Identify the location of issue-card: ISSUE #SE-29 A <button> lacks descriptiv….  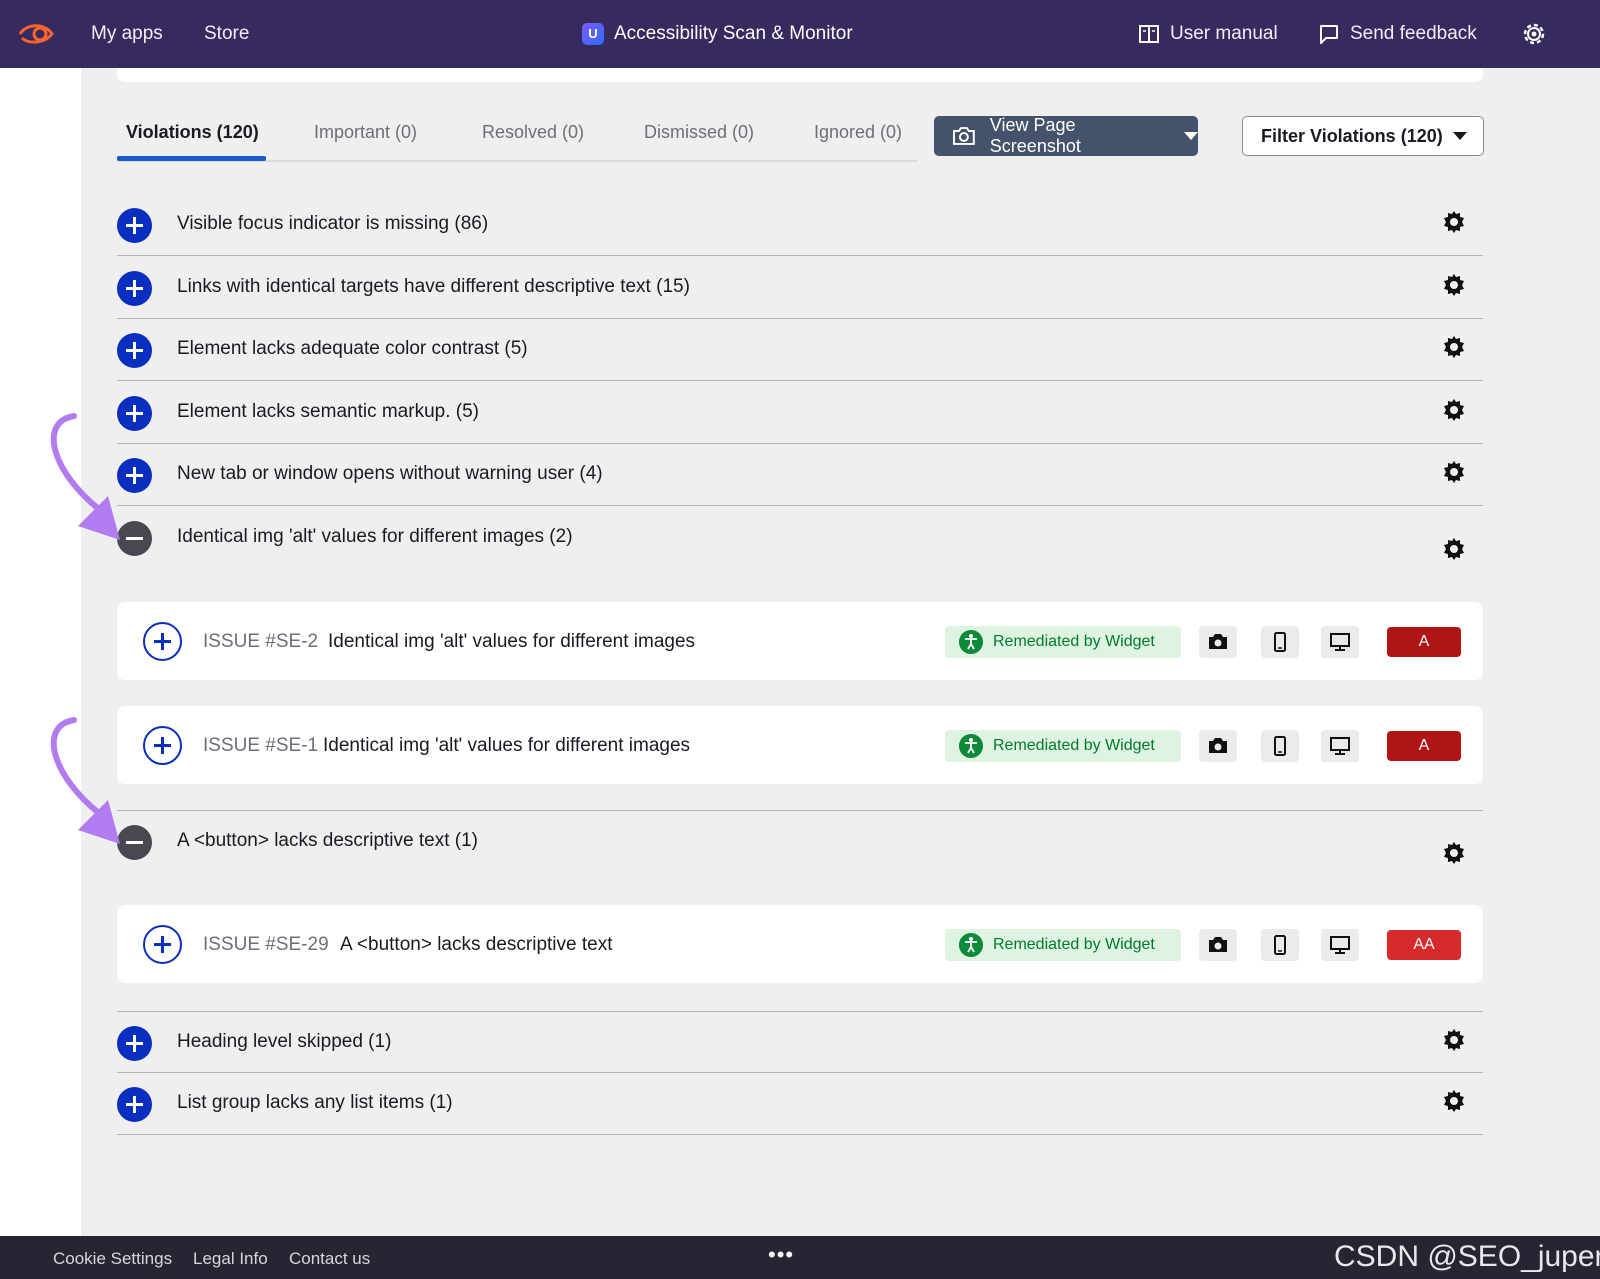
(800, 944).